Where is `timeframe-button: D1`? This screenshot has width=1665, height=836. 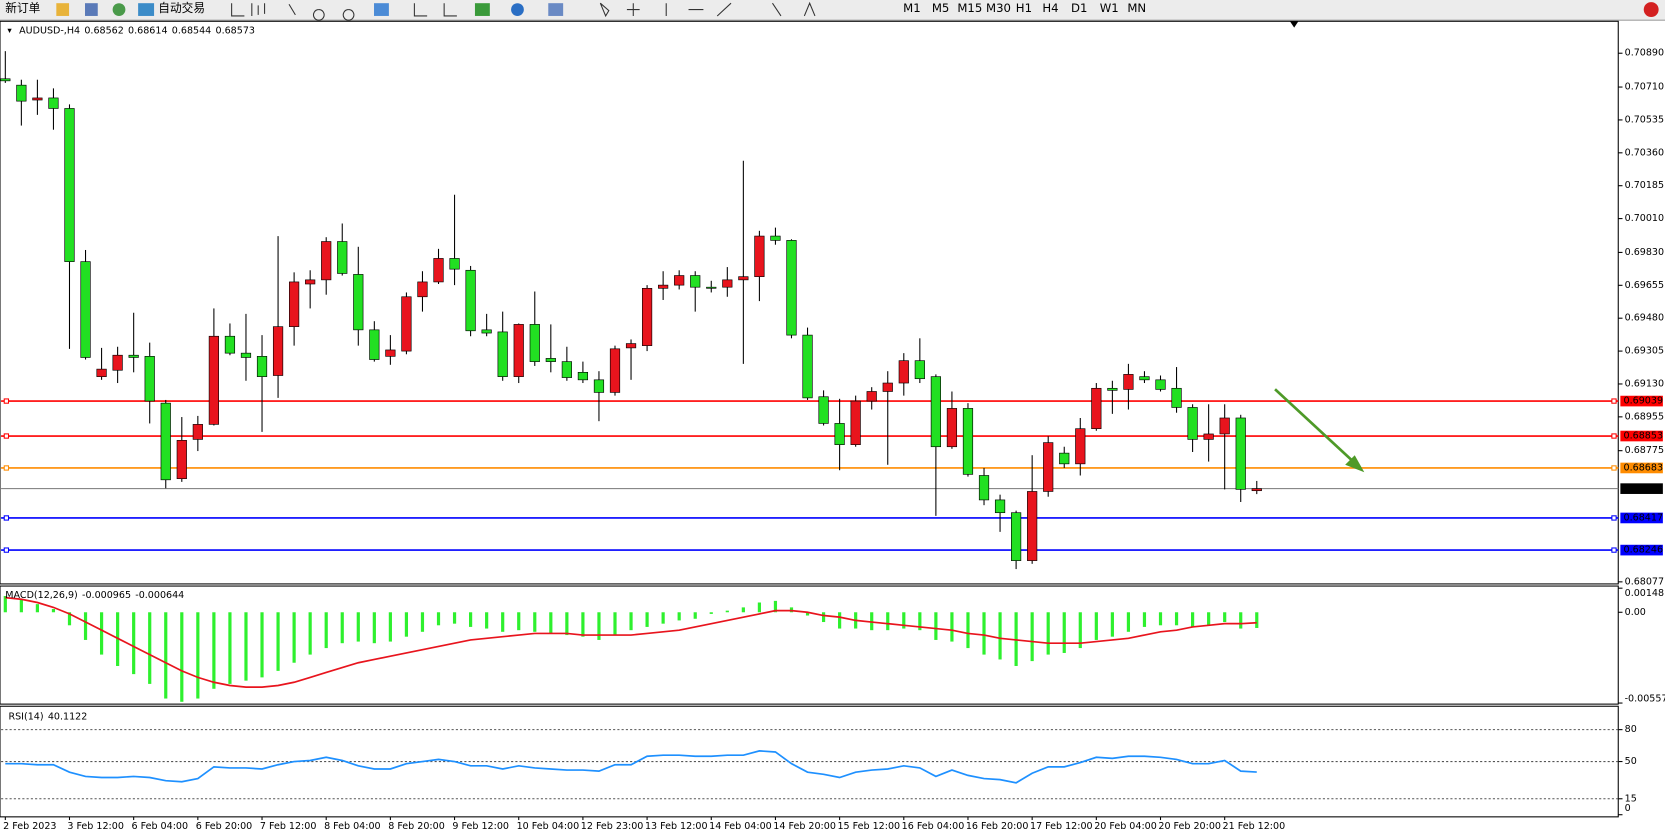 timeframe-button: D1 is located at coordinates (1079, 8).